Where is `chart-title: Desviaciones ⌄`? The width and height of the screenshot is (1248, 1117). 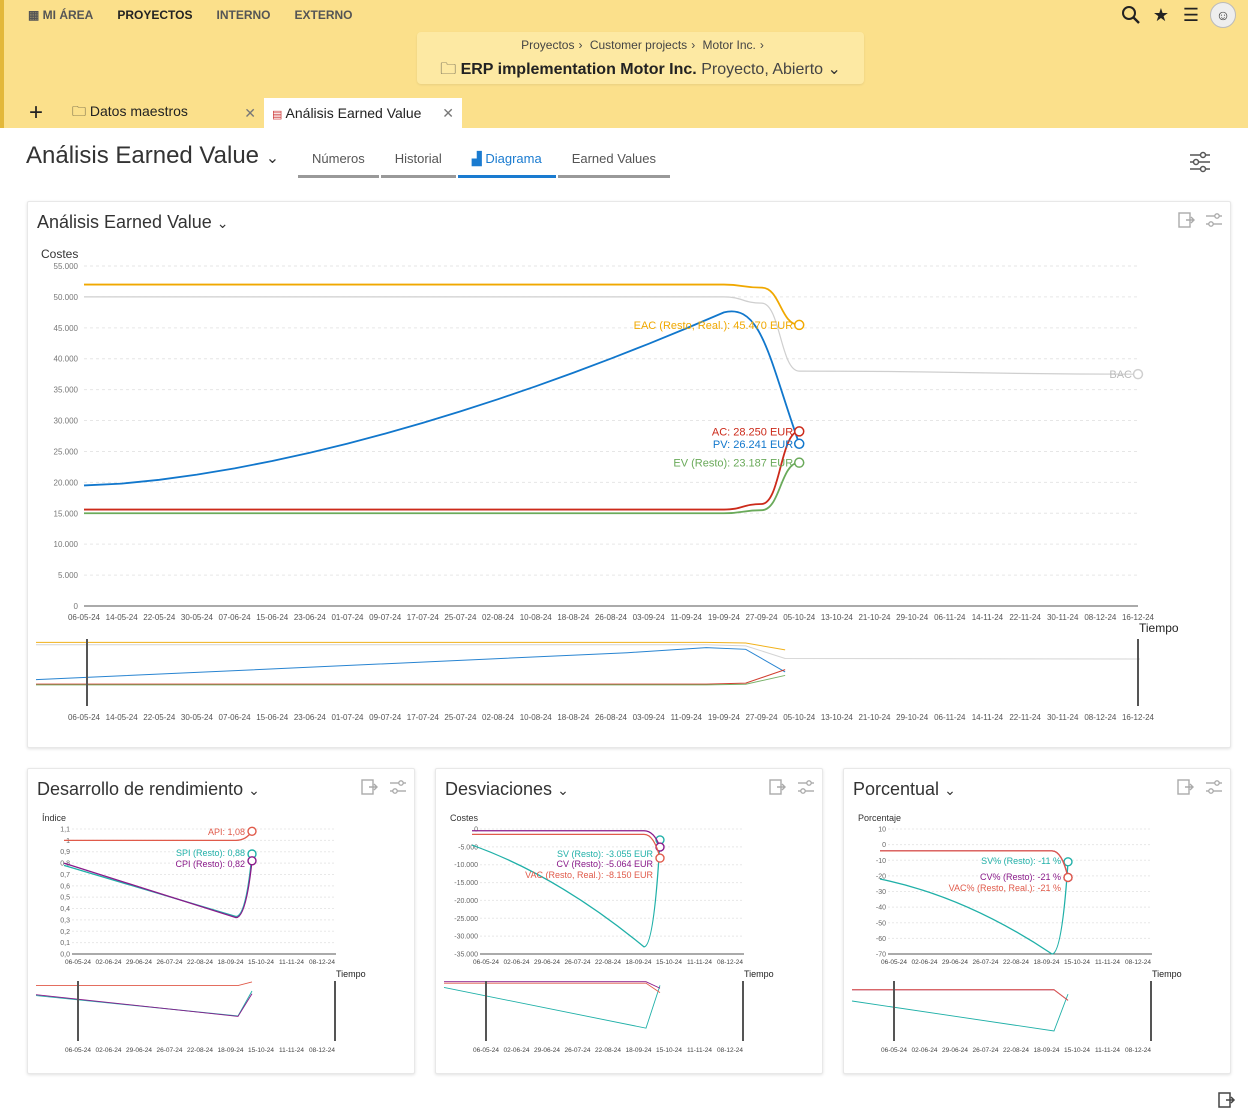 chart-title: Desviaciones ⌄ is located at coordinates (507, 789).